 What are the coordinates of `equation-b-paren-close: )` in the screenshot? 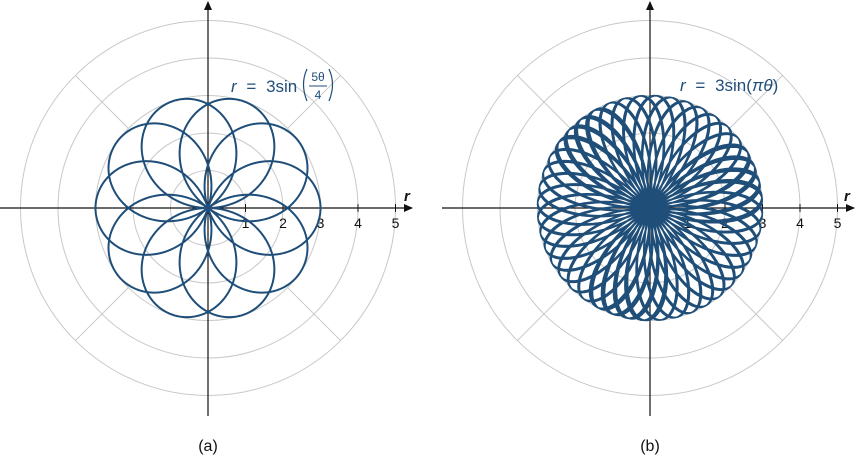 It's located at (776, 85).